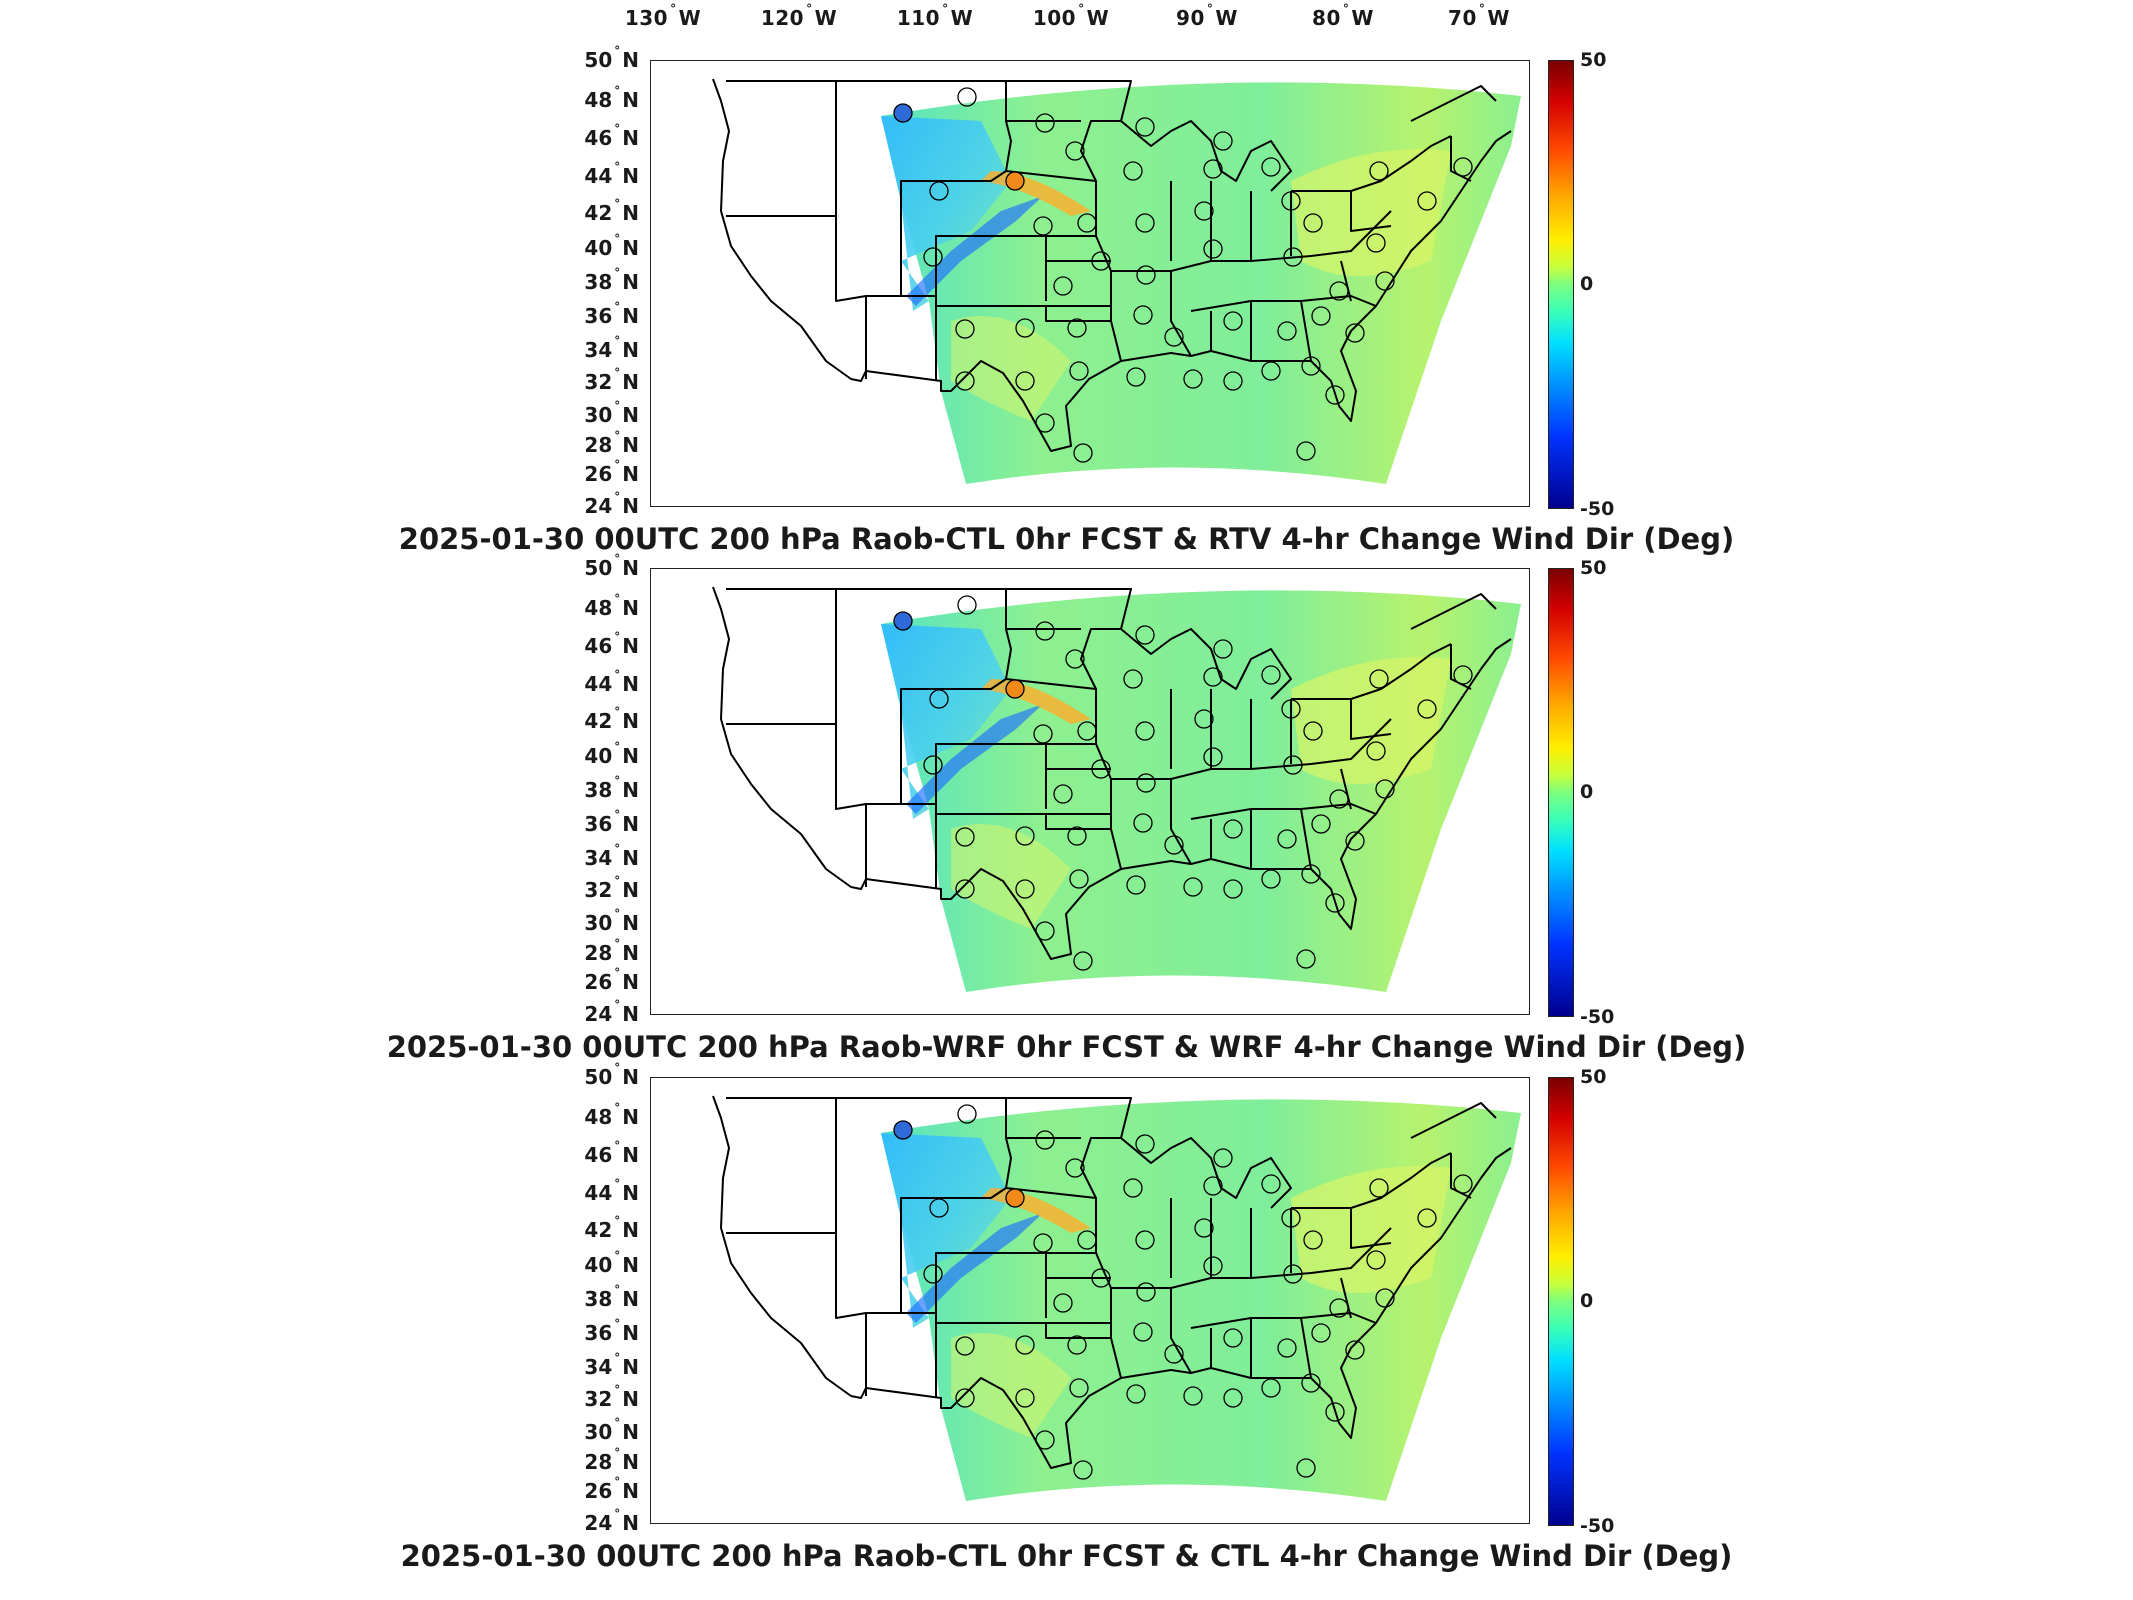 This screenshot has height=1600, width=2133. What do you see at coordinates (1071, 16) in the screenshot?
I see `lon-label-100w: 100 ° W` at bounding box center [1071, 16].